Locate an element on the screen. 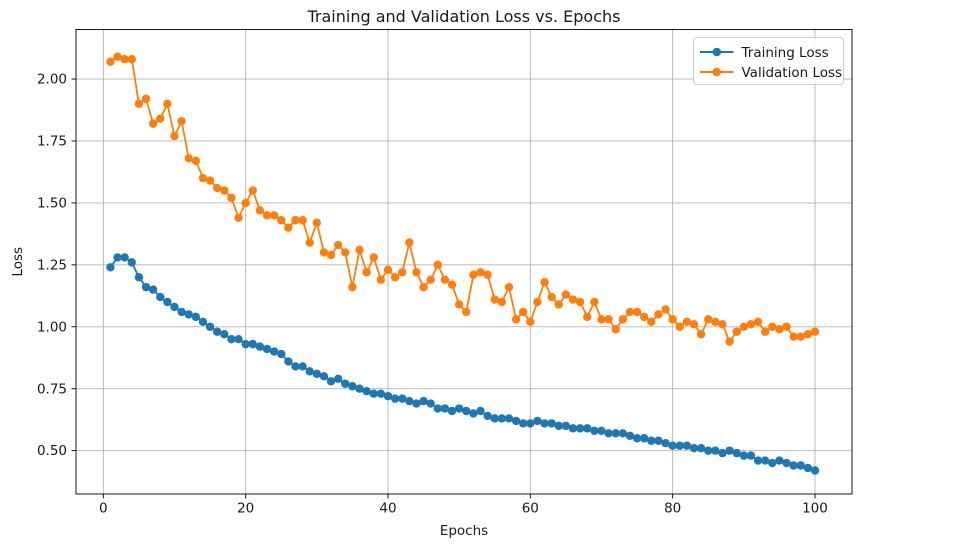 The image size is (975, 552). legend-marker is located at coordinates (717, 72).